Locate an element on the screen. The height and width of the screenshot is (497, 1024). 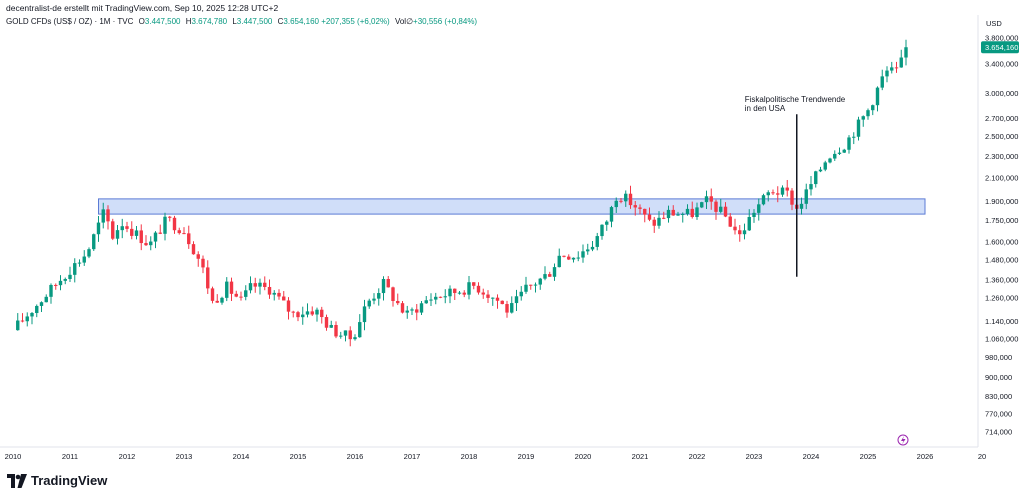
tradingview-brand: TradingView is located at coordinates (57, 480).